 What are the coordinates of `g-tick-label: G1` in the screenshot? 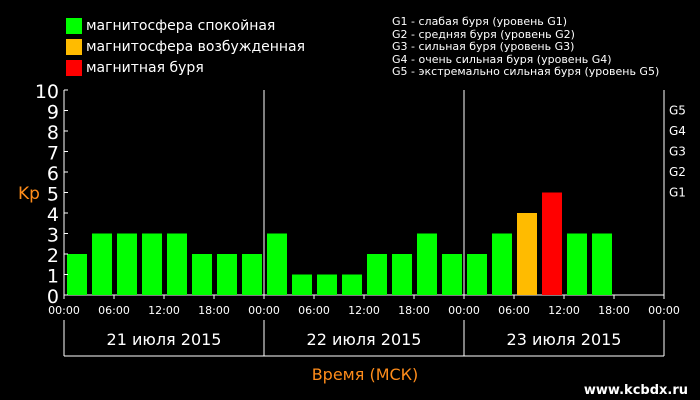 It's located at (677, 193).